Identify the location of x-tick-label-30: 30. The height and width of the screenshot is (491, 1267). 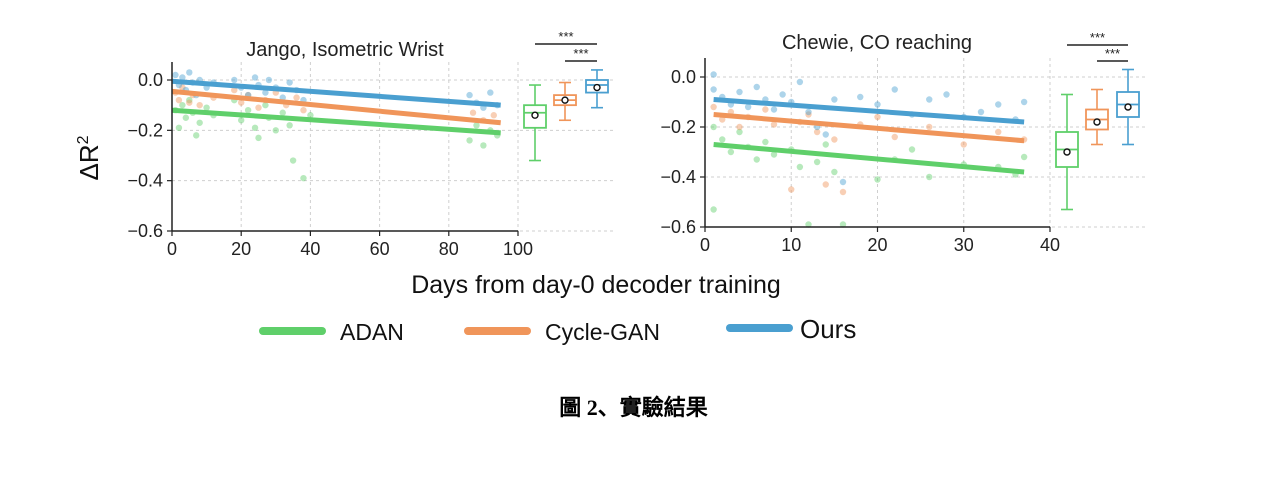
(964, 245).